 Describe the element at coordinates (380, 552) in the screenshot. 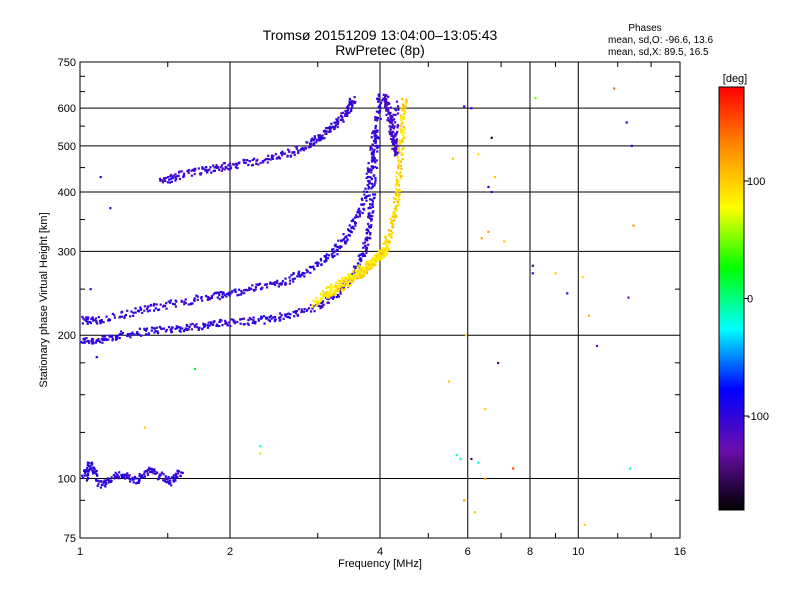

I see `x-tick-label: 4` at that location.